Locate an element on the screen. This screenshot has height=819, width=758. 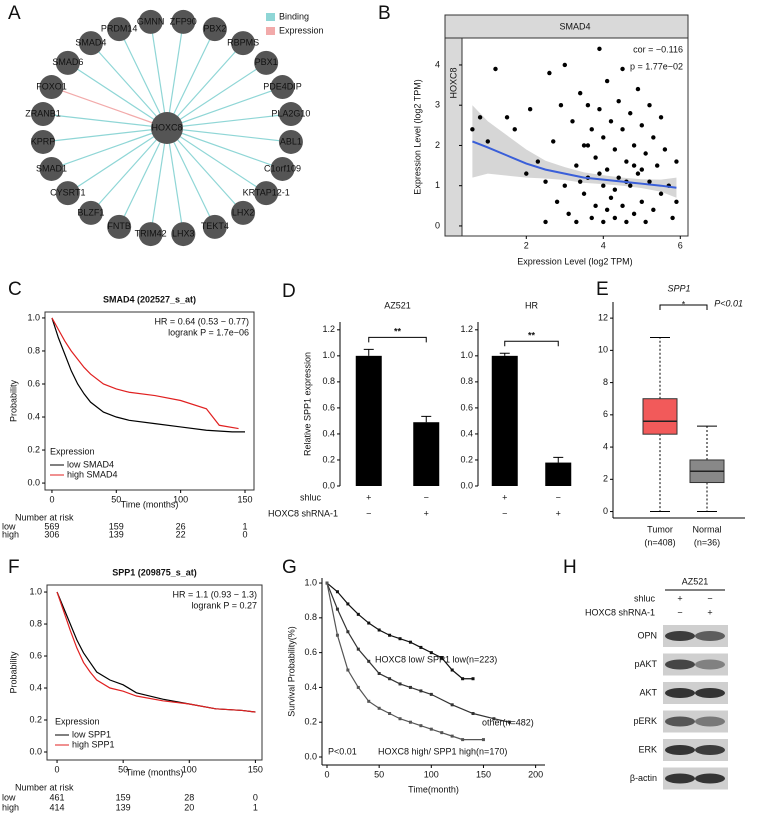
network-node-label: PDE4DIP is located at coordinates (282, 86).